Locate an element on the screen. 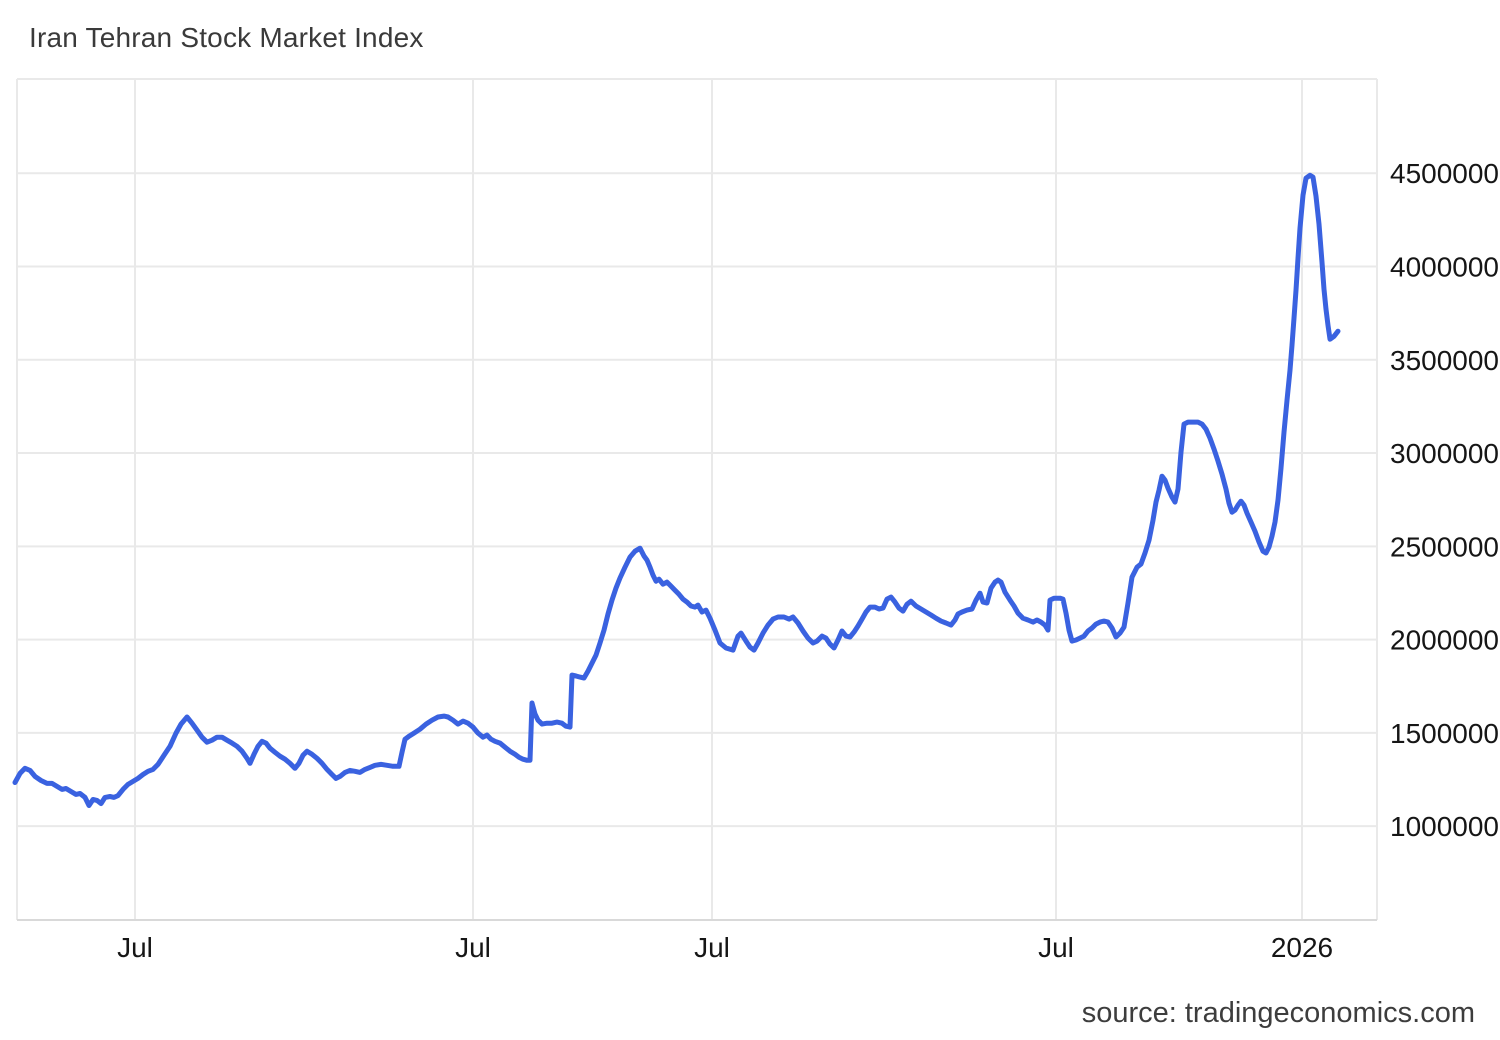  y-axis-tick-label: 2500000 is located at coordinates (1444, 546).